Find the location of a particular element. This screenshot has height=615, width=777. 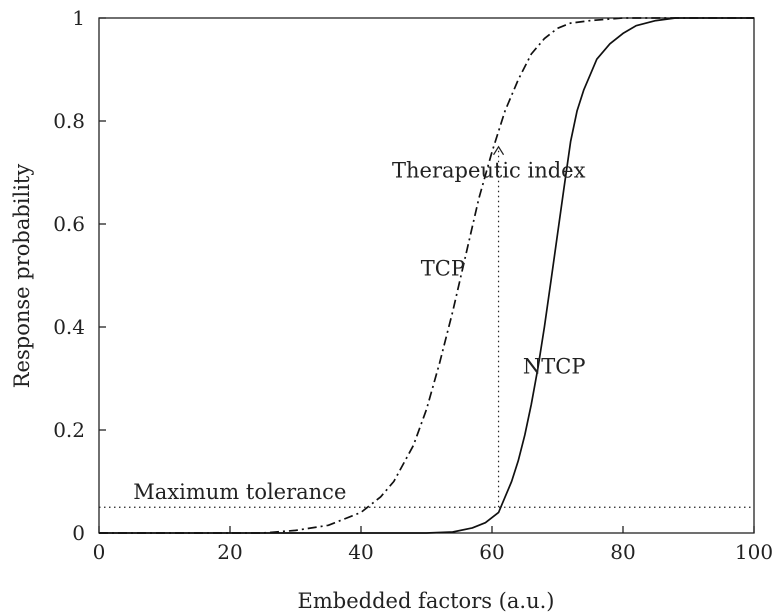

ntcp-label: NTCP is located at coordinates (554, 366).